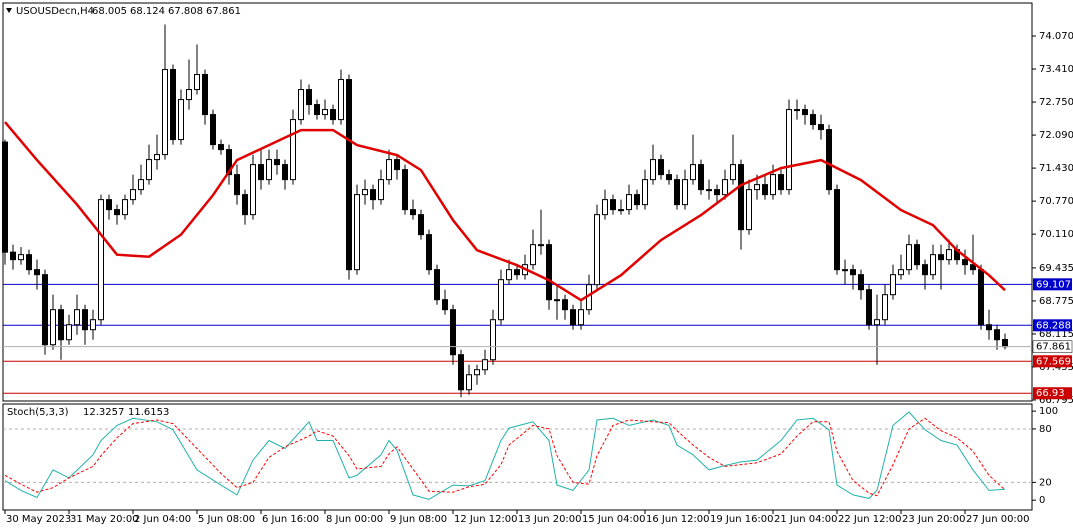  I want to click on y-tick-label: 73.410, so click(1056, 69).